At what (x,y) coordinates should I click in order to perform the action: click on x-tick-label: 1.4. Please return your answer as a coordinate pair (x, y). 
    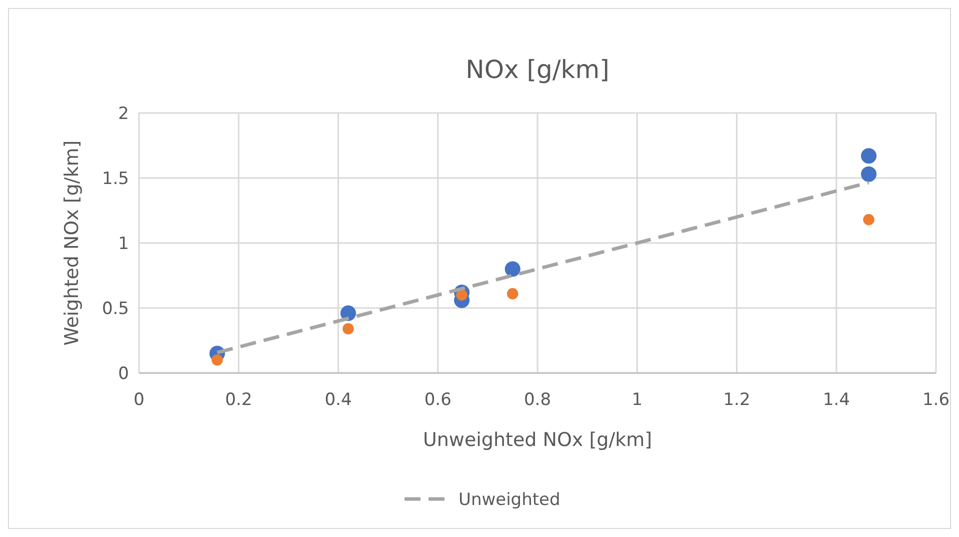
    Looking at the image, I should click on (836, 400).